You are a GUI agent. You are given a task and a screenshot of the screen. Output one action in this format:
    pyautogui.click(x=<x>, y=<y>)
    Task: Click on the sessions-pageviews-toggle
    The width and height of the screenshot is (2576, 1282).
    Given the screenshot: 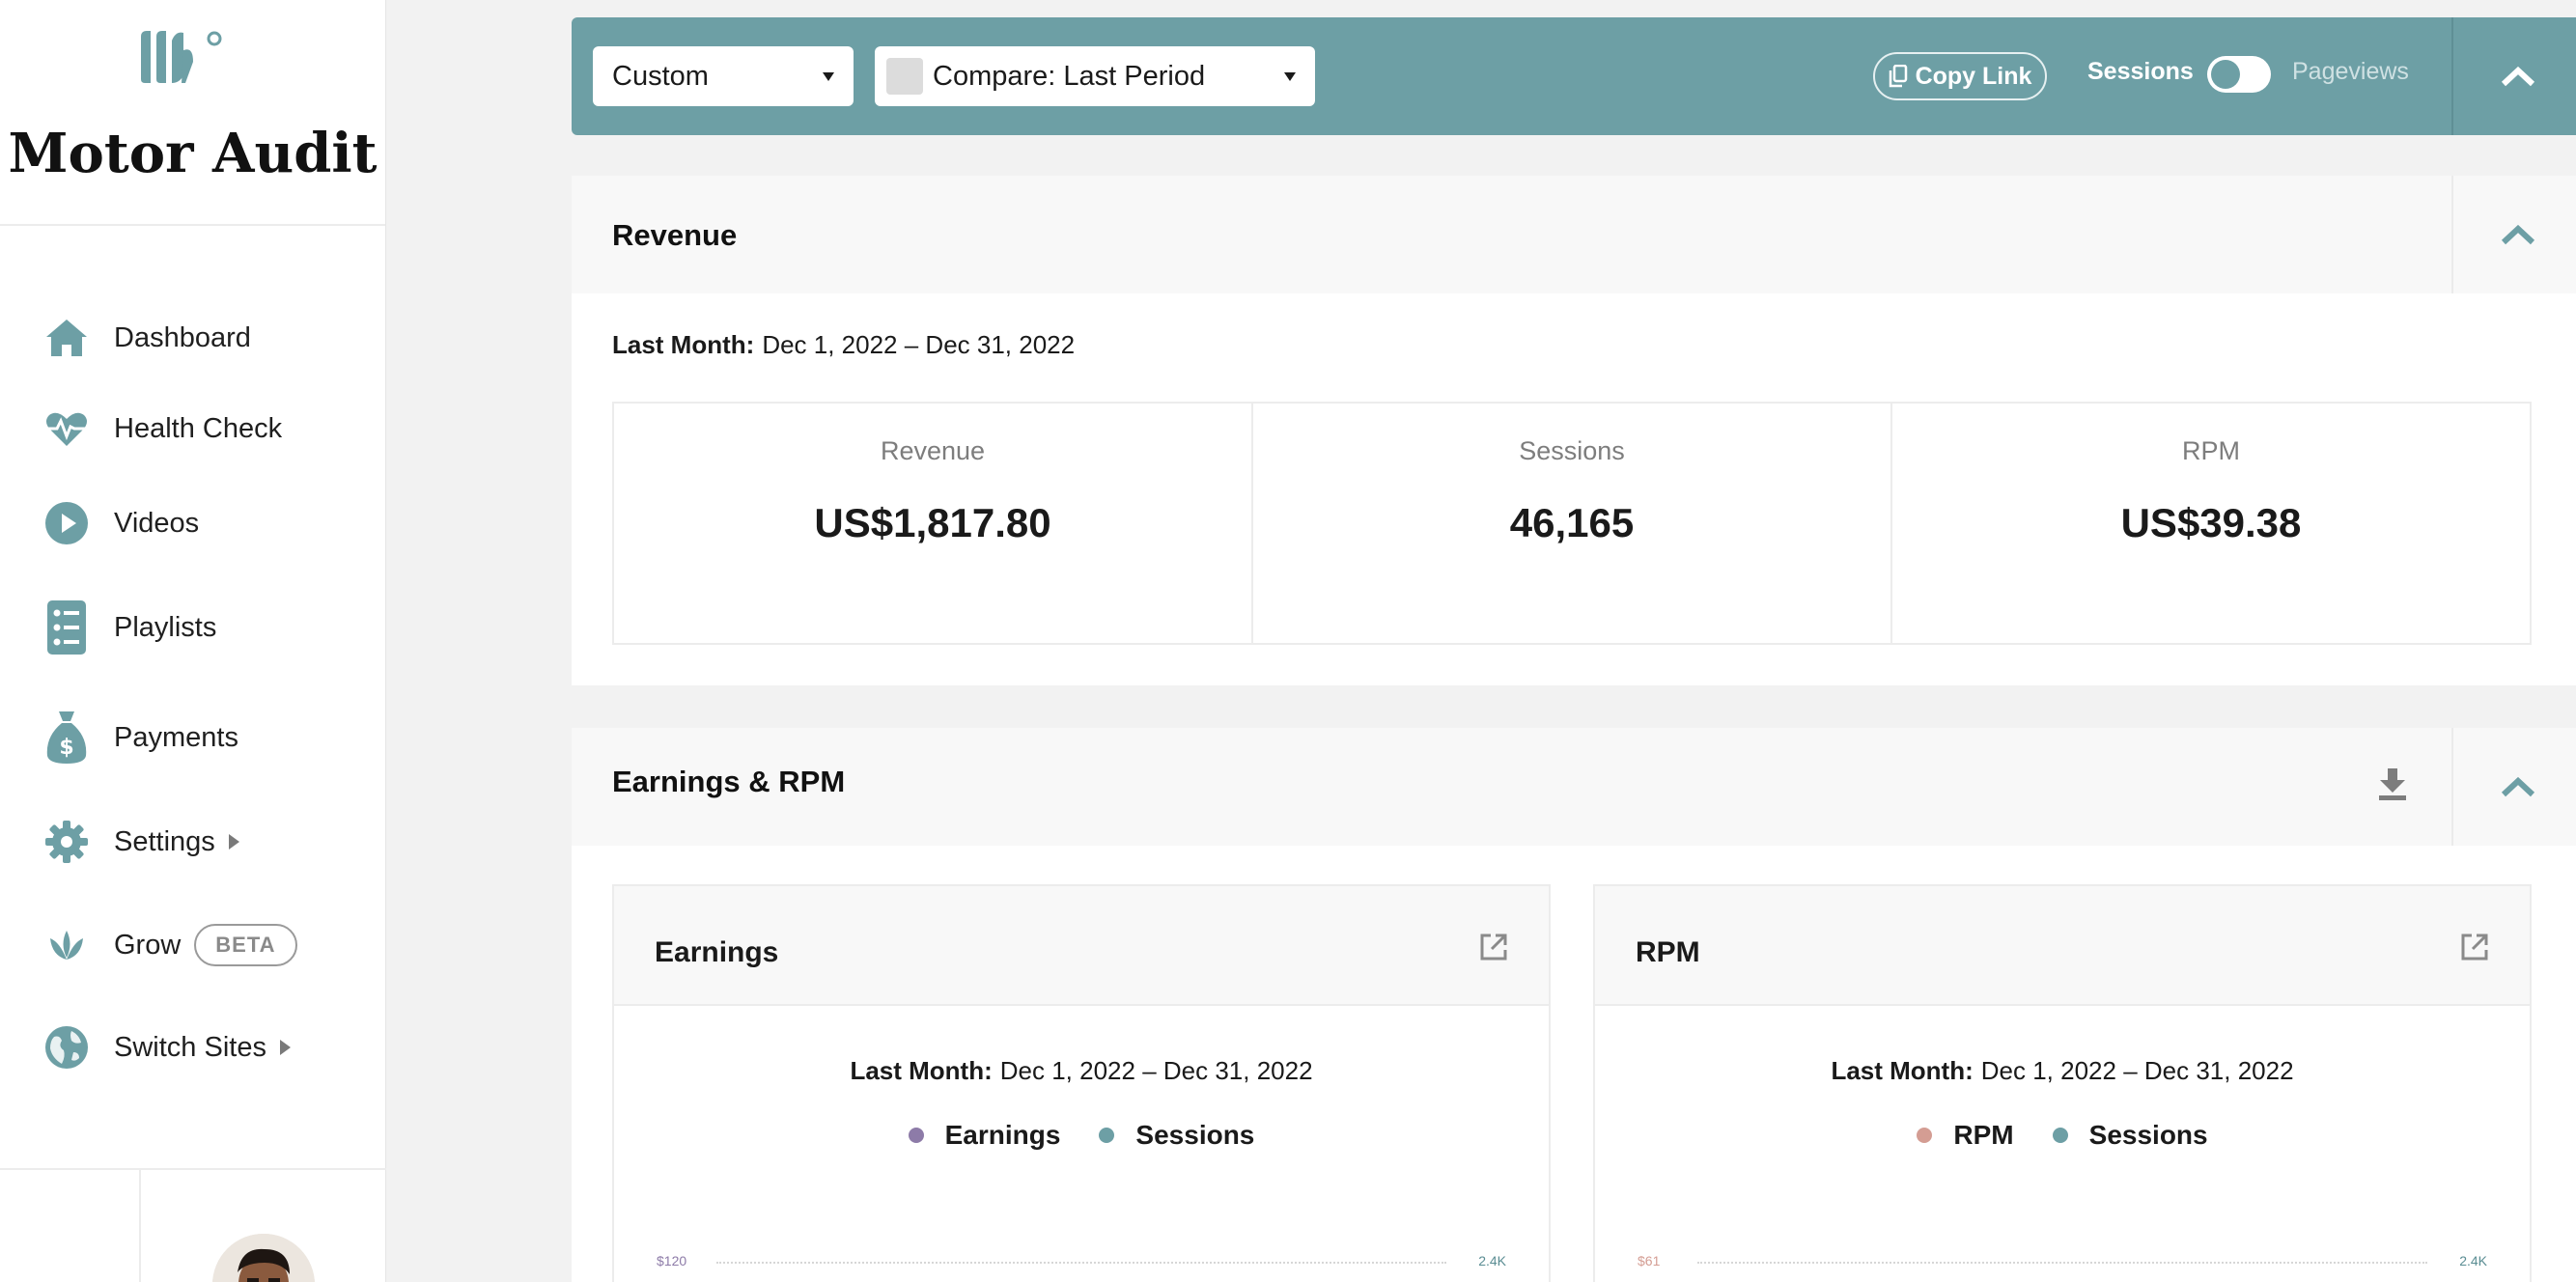 What is the action you would take?
    pyautogui.click(x=2239, y=74)
    